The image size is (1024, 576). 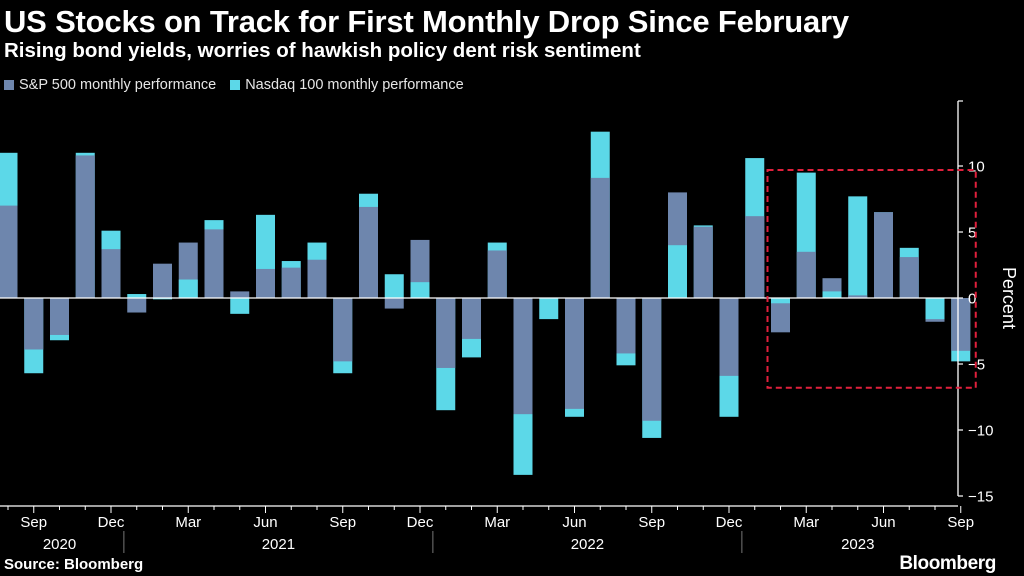 I want to click on bar-sp500-2023-06: 2023-06: 6.5%, so click(x=883, y=255).